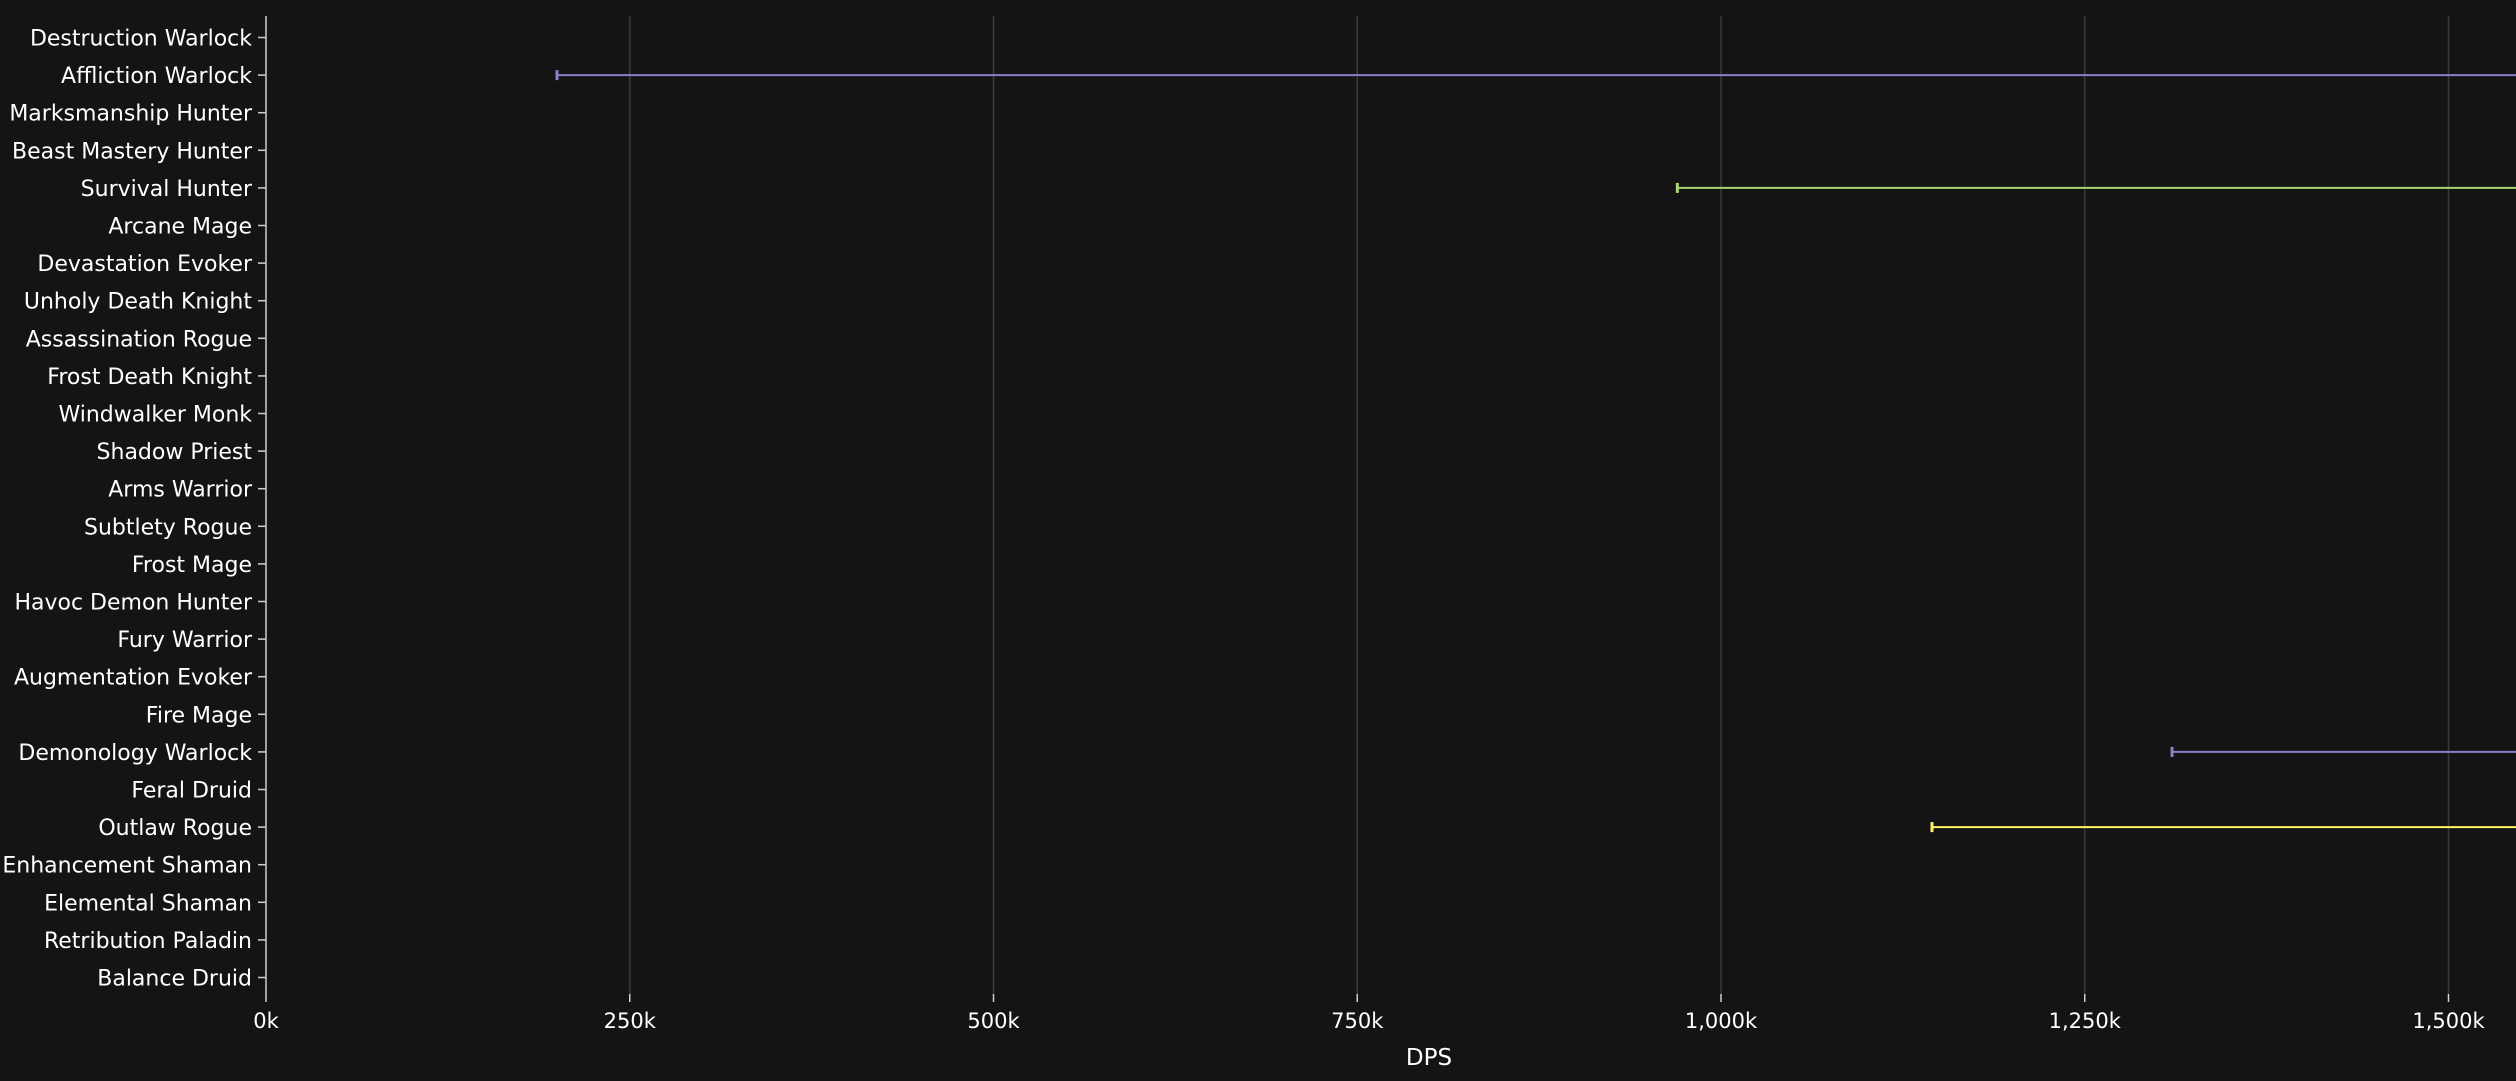 The height and width of the screenshot is (1081, 2516). What do you see at coordinates (132, 151) in the screenshot?
I see `category-label: Beast Mastery Hunter` at bounding box center [132, 151].